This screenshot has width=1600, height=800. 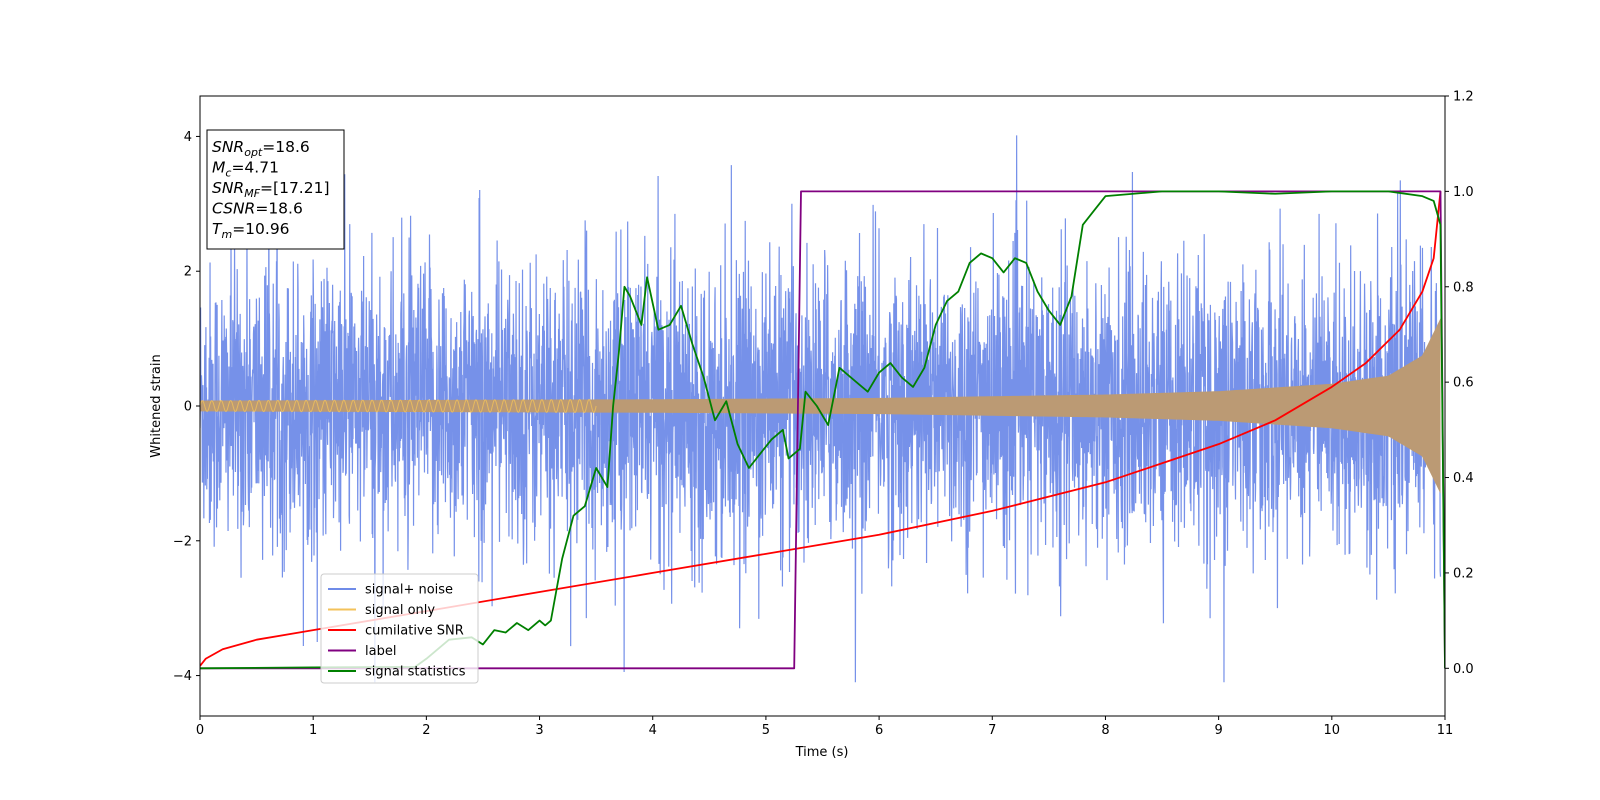 What do you see at coordinates (1463, 383) in the screenshot?
I see `y2-tick-label: 0.6` at bounding box center [1463, 383].